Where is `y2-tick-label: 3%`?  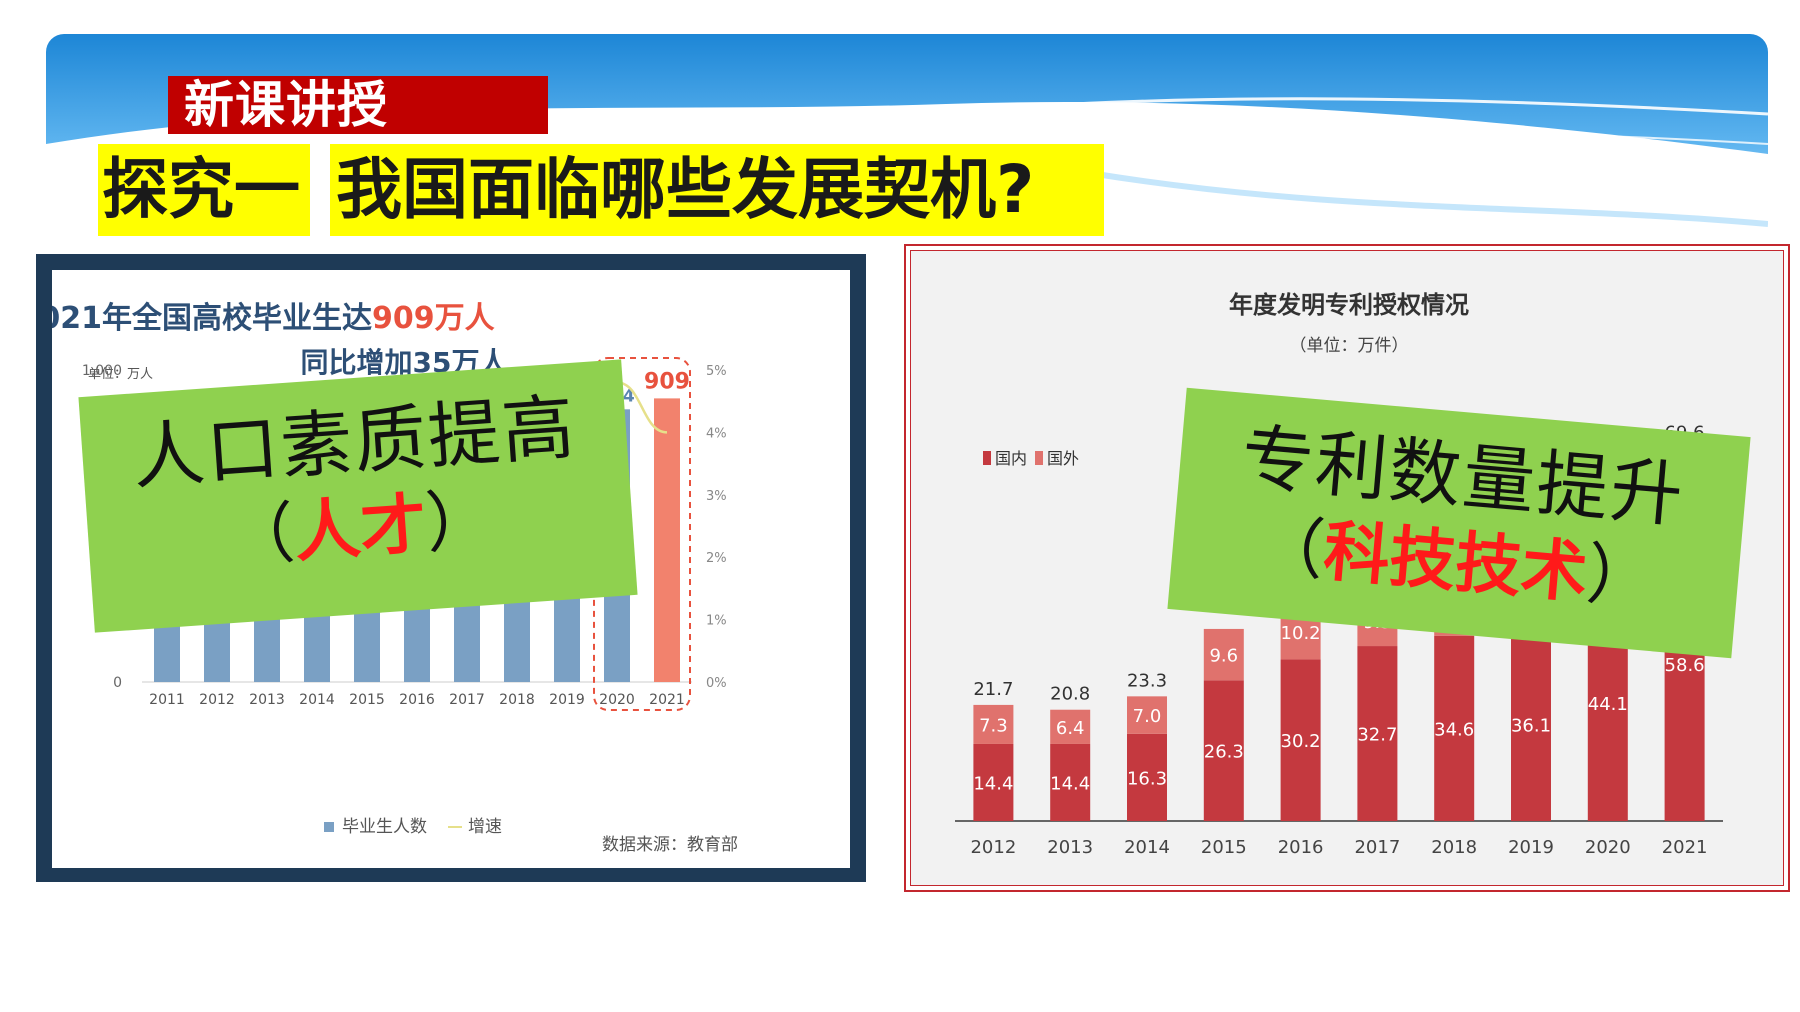
y2-tick-label: 3% is located at coordinates (716, 496).